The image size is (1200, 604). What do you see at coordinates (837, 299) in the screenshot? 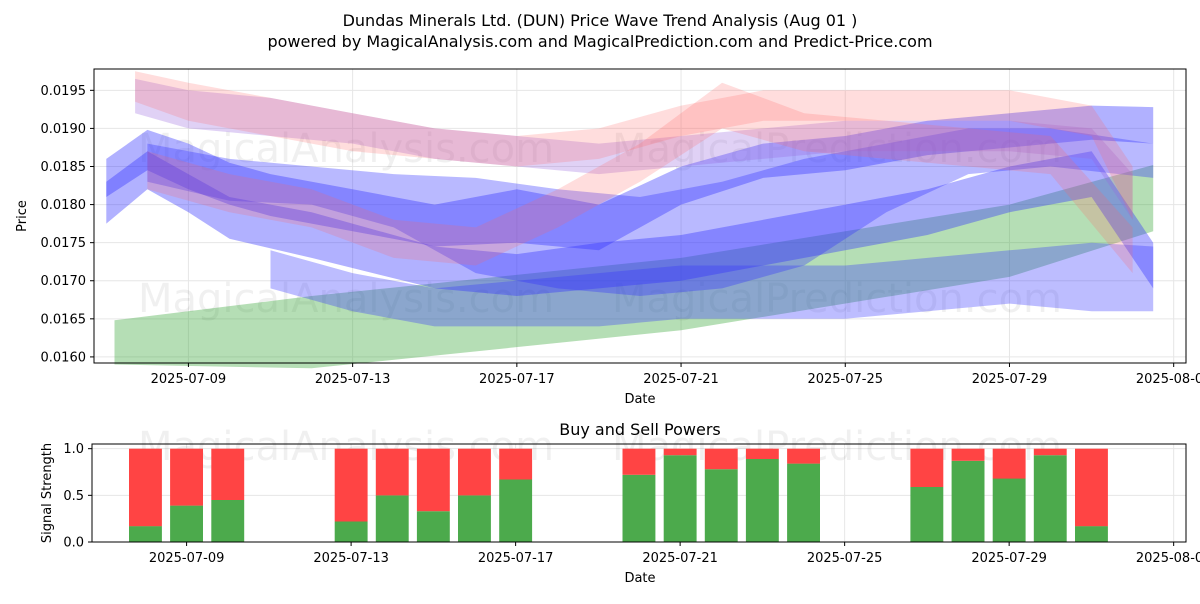
I see `watermark-prediction-2: MagicalPrediction.com` at bounding box center [837, 299].